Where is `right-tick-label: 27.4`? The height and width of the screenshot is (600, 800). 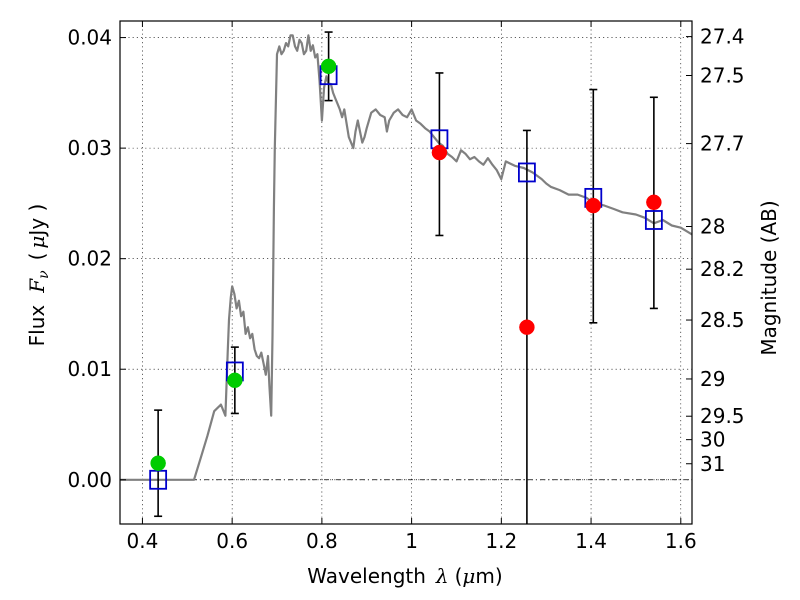 right-tick-label: 27.4 is located at coordinates (722, 37).